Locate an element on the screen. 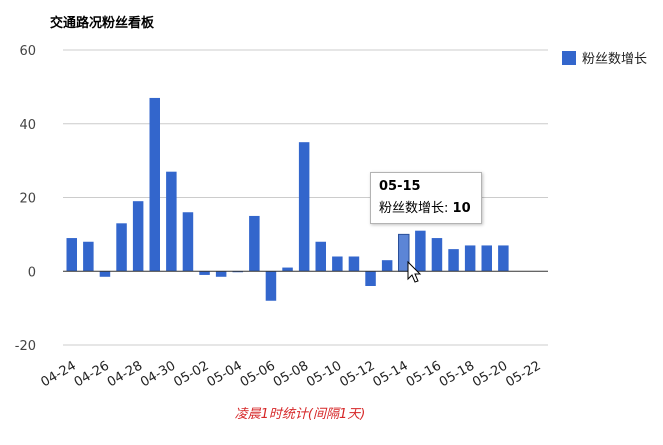 This screenshot has width=663, height=445. x-tick-label: 05-20 is located at coordinates (490, 374).